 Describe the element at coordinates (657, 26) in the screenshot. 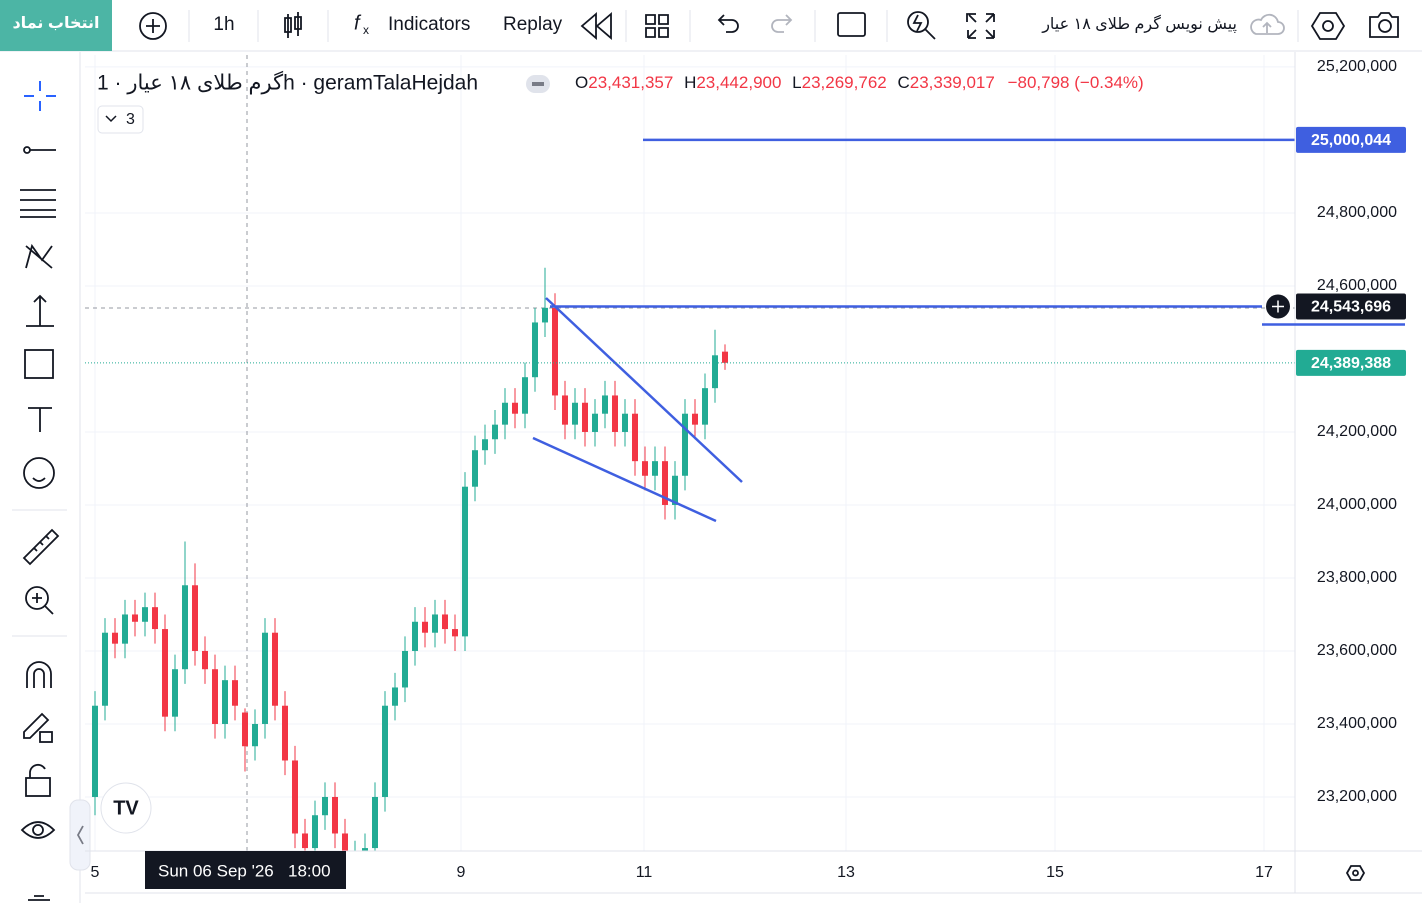

I see `layout` at that location.